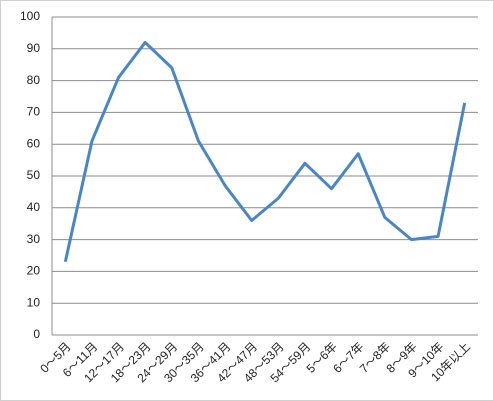 Image resolution: width=494 pixels, height=401 pixels. What do you see at coordinates (34, 207) in the screenshot?
I see `y-tick-label: 40` at bounding box center [34, 207].